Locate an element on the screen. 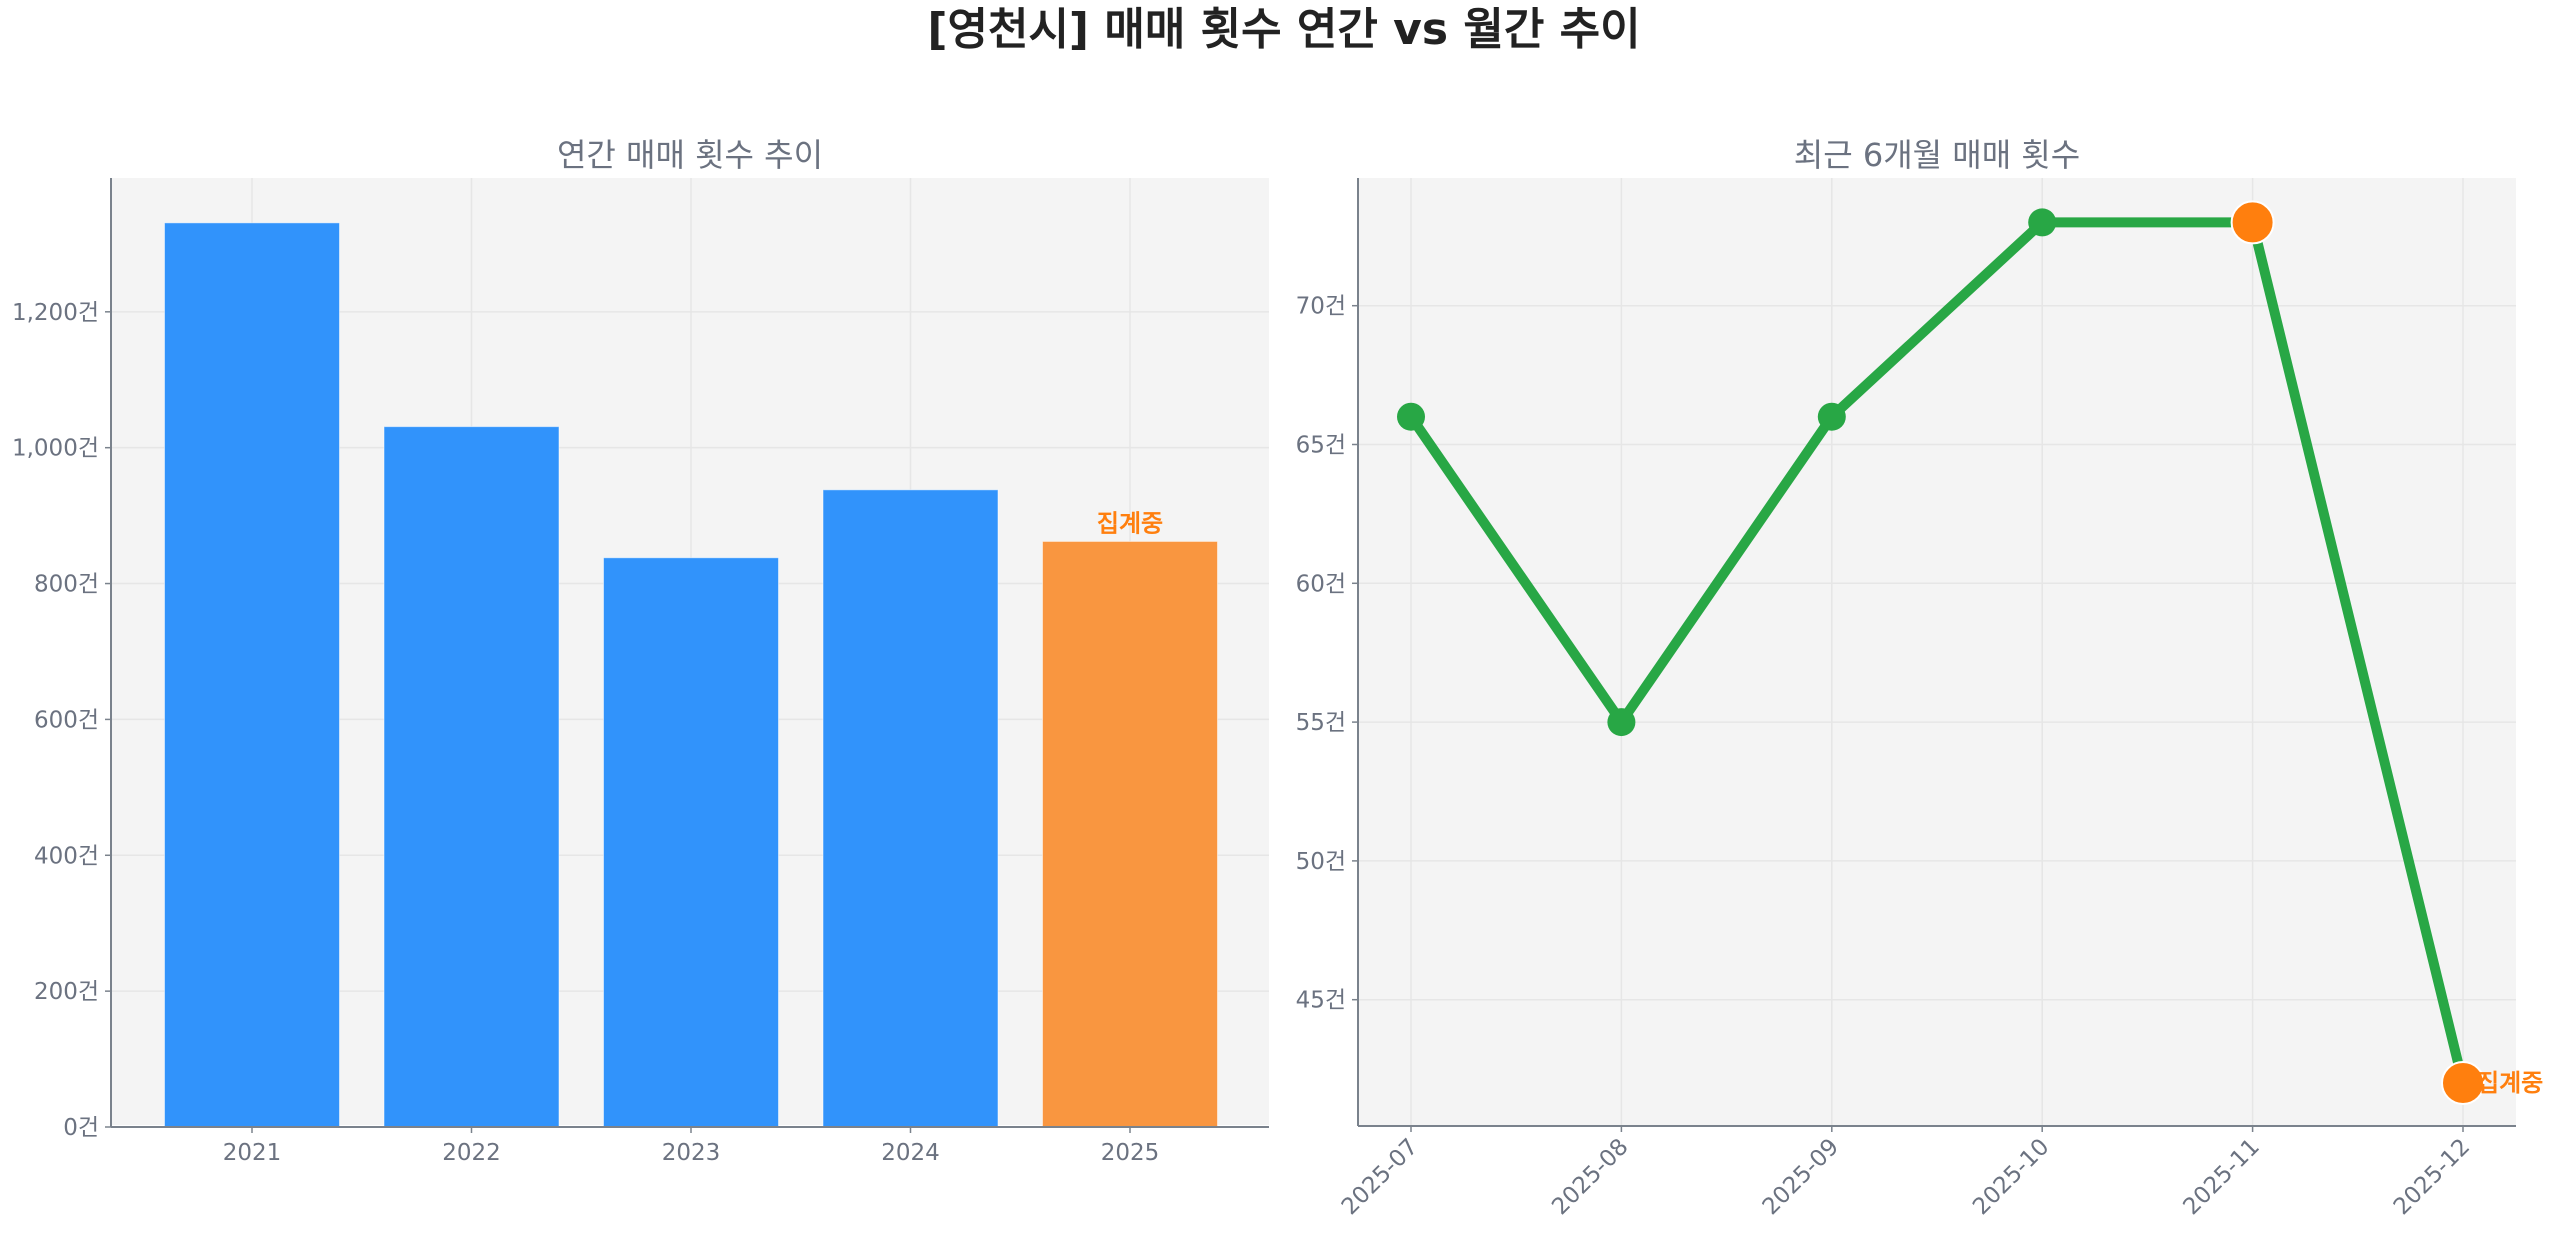 Image resolution: width=2560 pixels, height=1235 pixels. bar-2025 is located at coordinates (1130, 834).